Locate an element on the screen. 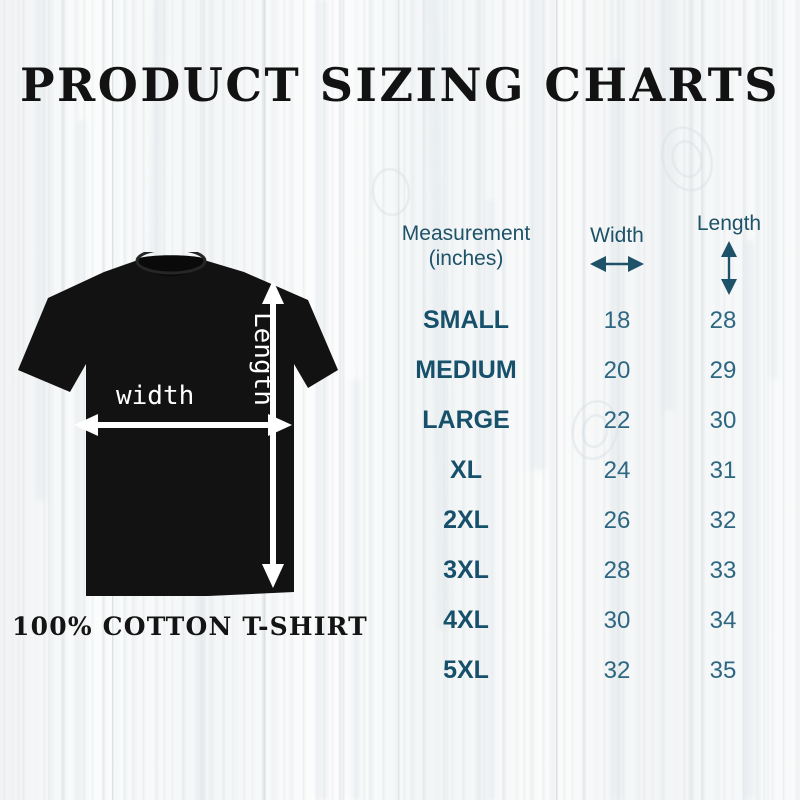 Image resolution: width=800 pixels, height=800 pixels. table-header-row: Measurement (inches) Width Length is located at coordinates (578, 260).